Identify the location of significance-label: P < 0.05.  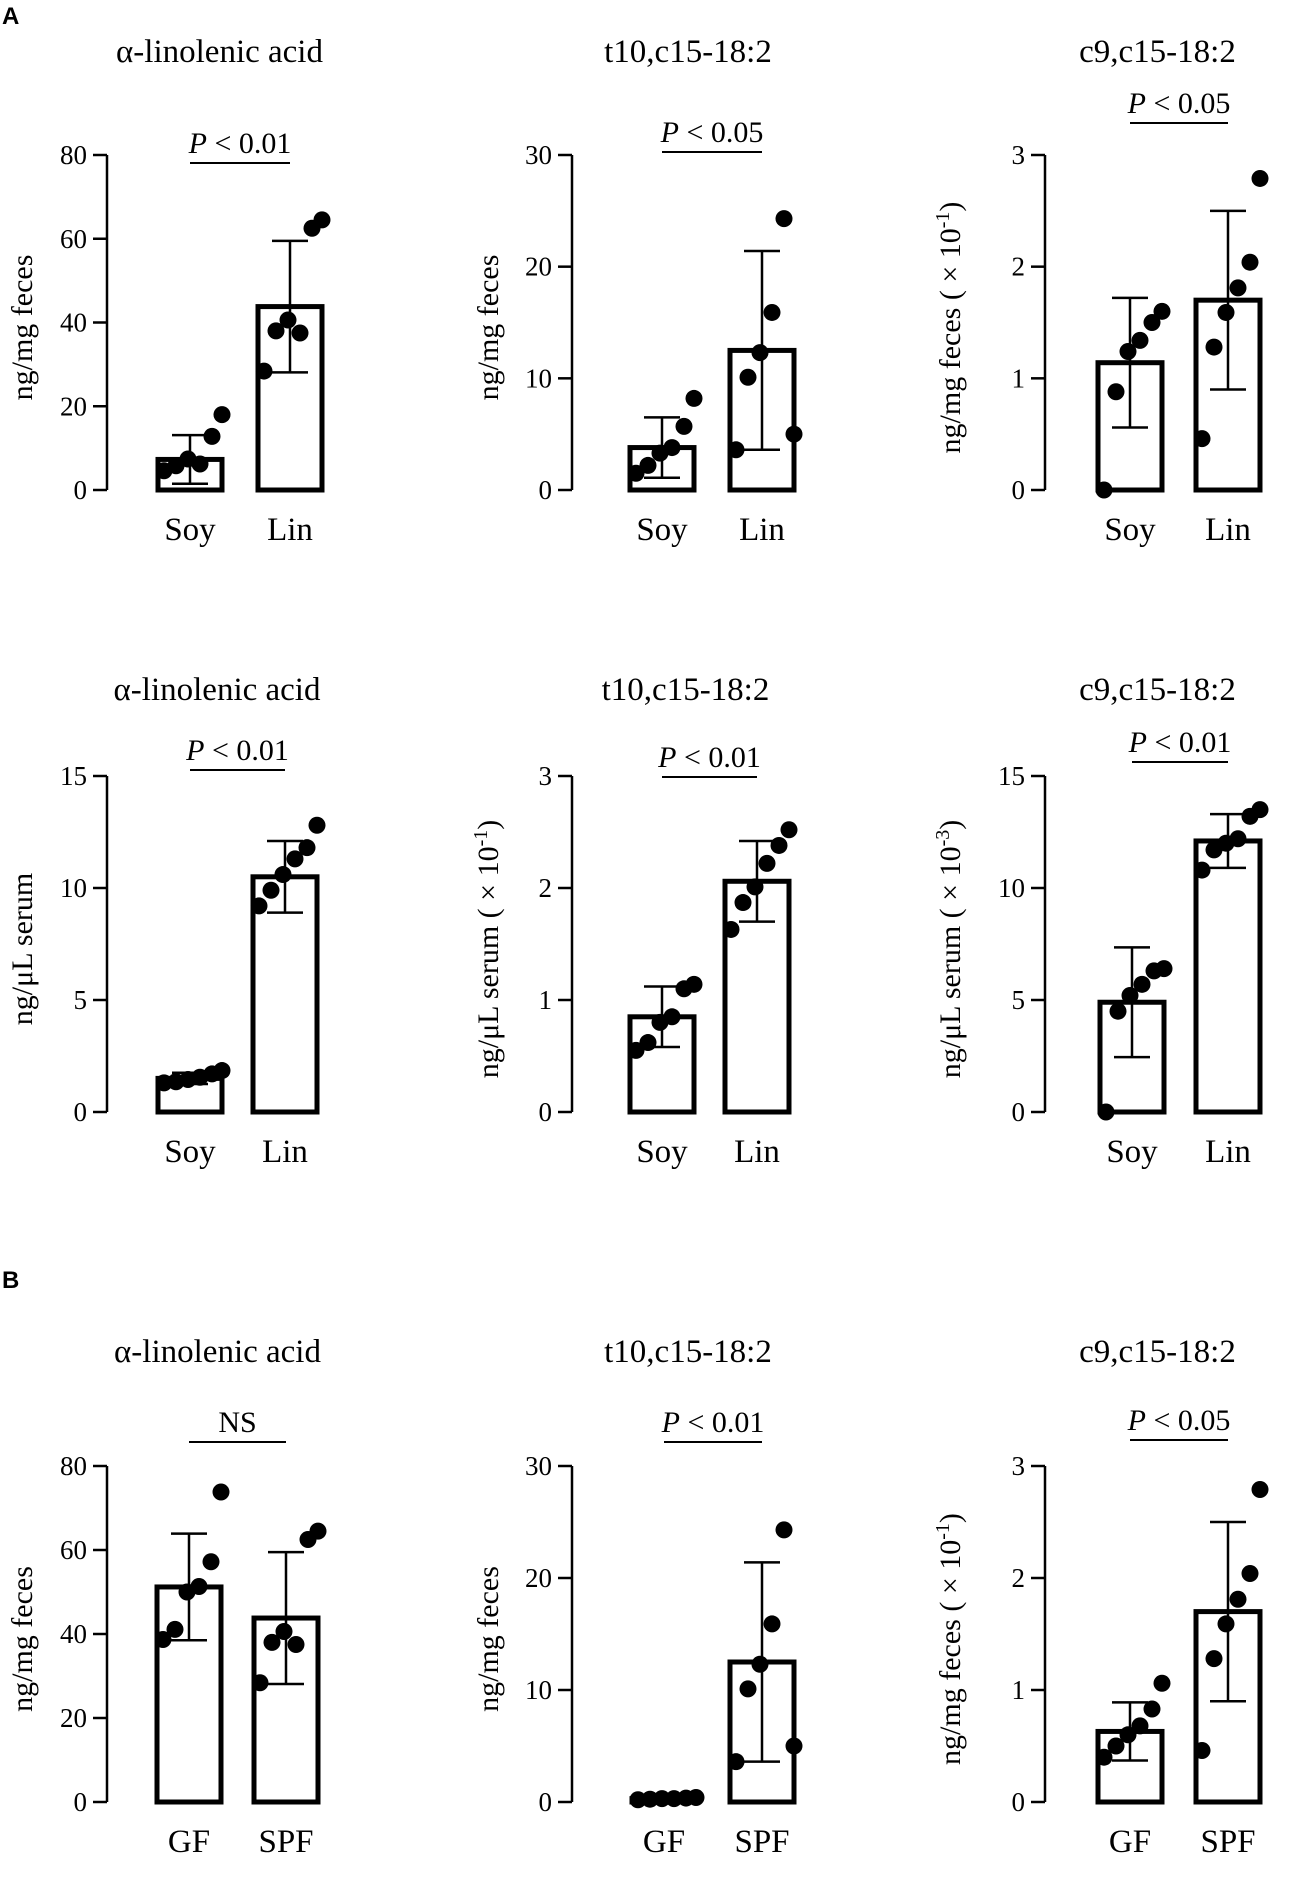
(712, 132).